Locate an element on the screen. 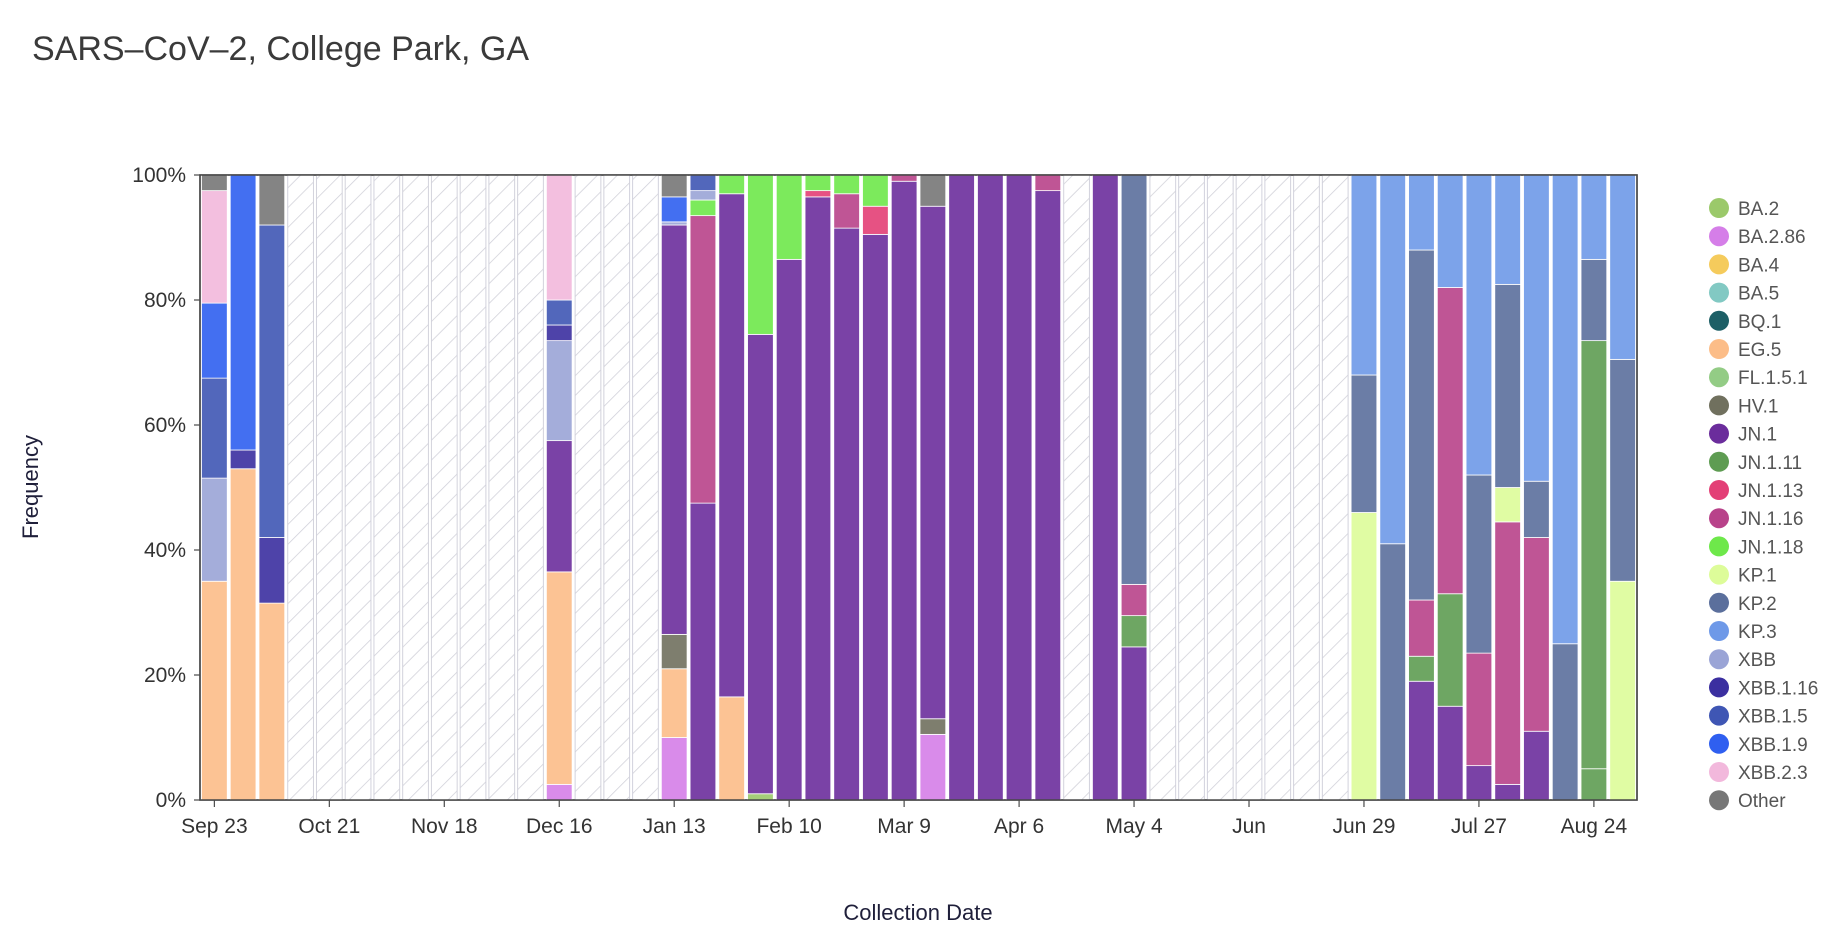 The image size is (1840, 930). legend-label-xbb-1-16: XBB.1.16 is located at coordinates (1778, 688).